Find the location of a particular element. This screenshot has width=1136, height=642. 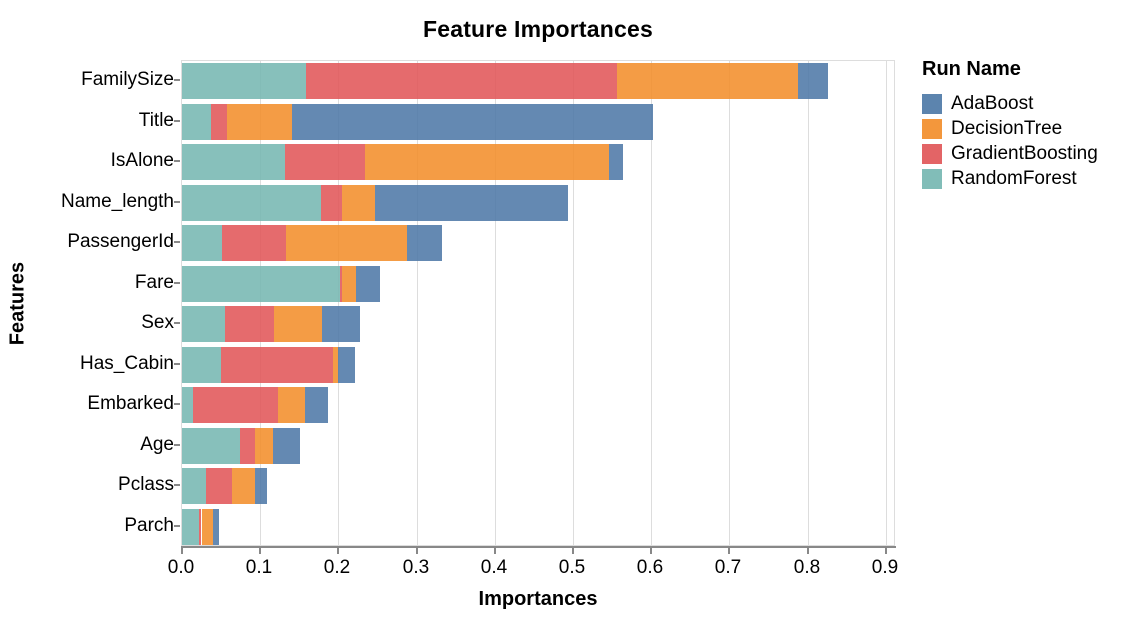

x-axis-domain-line is located at coordinates (538, 547).